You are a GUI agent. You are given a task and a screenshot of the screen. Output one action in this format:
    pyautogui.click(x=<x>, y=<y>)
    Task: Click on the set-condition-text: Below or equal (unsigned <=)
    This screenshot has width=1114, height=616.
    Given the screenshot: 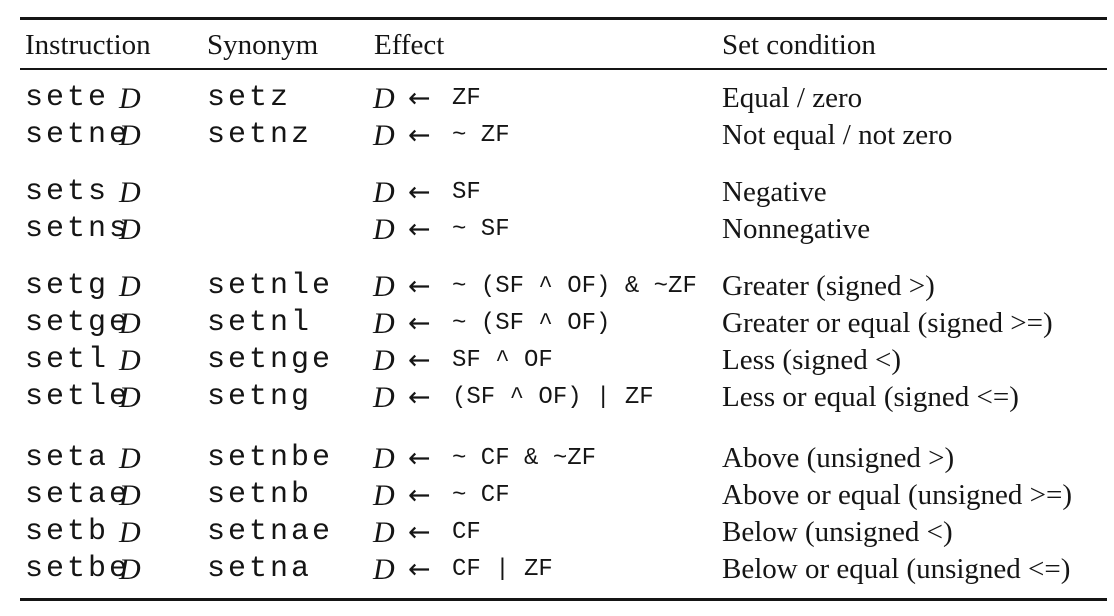 What is the action you would take?
    pyautogui.click(x=896, y=569)
    